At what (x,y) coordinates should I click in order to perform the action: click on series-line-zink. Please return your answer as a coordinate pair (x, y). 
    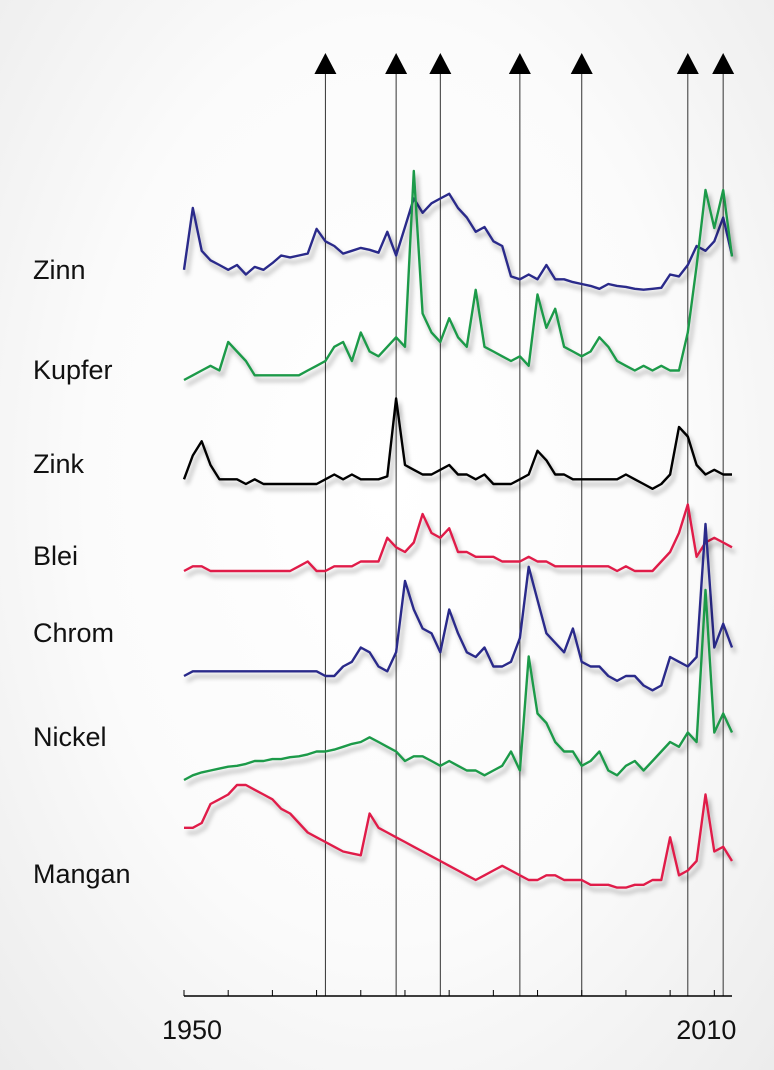
    Looking at the image, I should click on (457, 443).